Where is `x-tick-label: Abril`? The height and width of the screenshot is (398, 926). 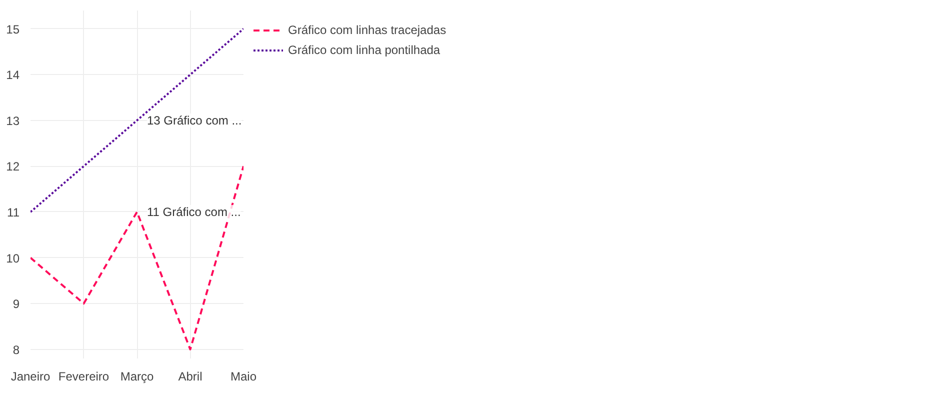
x-tick-label: Abril is located at coordinates (190, 377).